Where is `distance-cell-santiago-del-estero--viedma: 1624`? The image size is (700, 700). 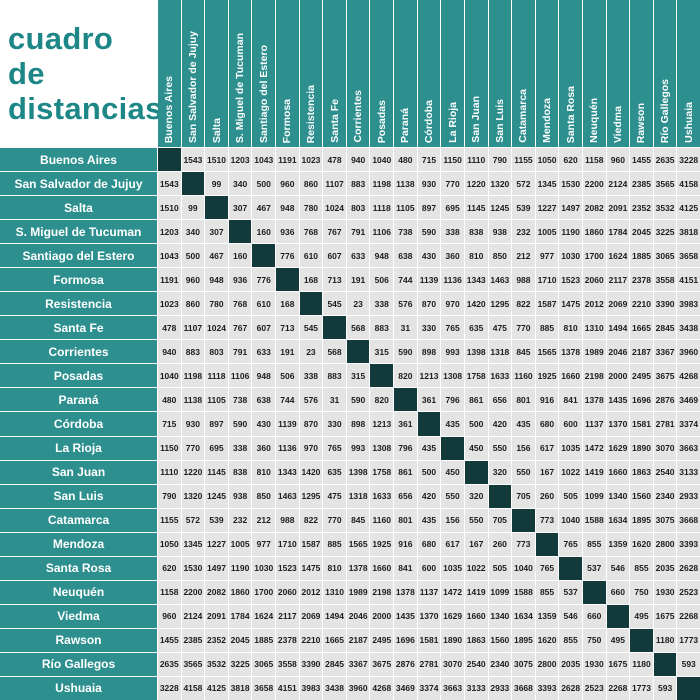
distance-cell-santiago-del-estero--viedma: 1624 is located at coordinates (618, 256).